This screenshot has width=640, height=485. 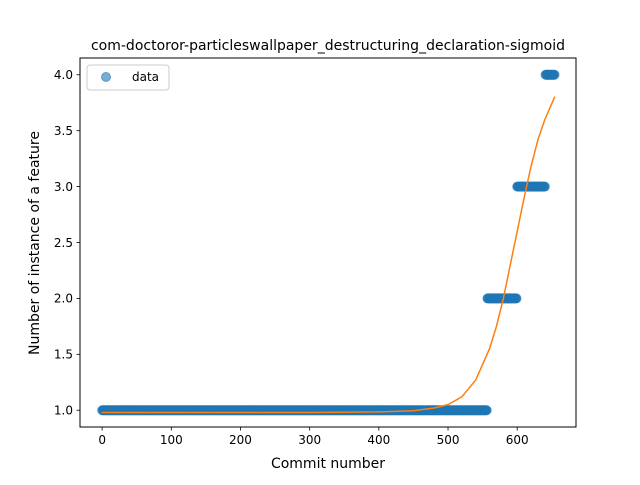 What do you see at coordinates (35, 243) in the screenshot?
I see `y-axis-label: Number of instance of a feature` at bounding box center [35, 243].